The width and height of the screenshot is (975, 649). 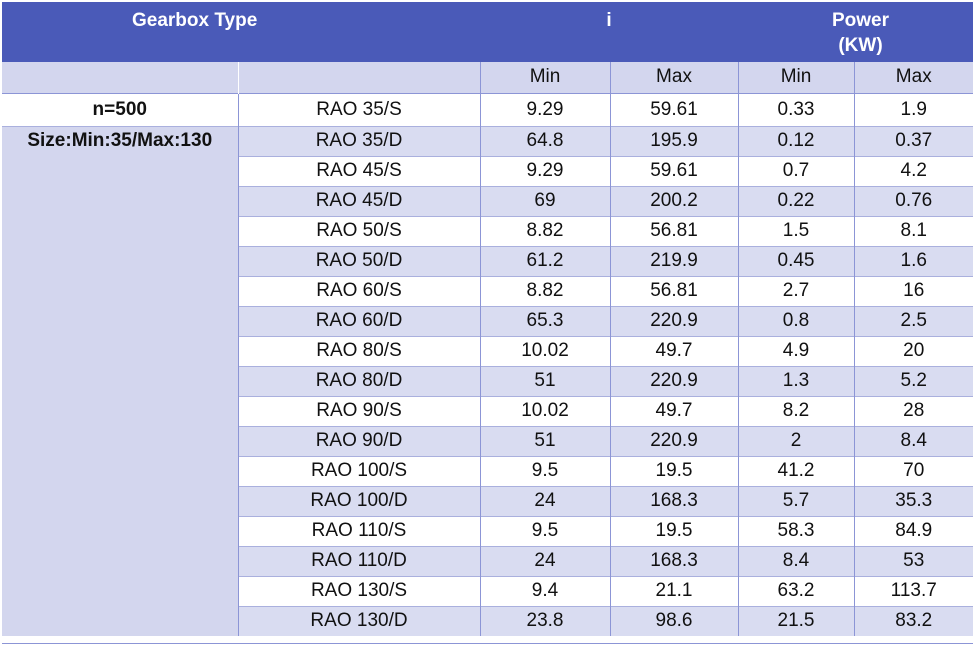 I want to click on table-row: RAO 100/S 9.5 19.5 41.2 70, so click(x=487, y=470).